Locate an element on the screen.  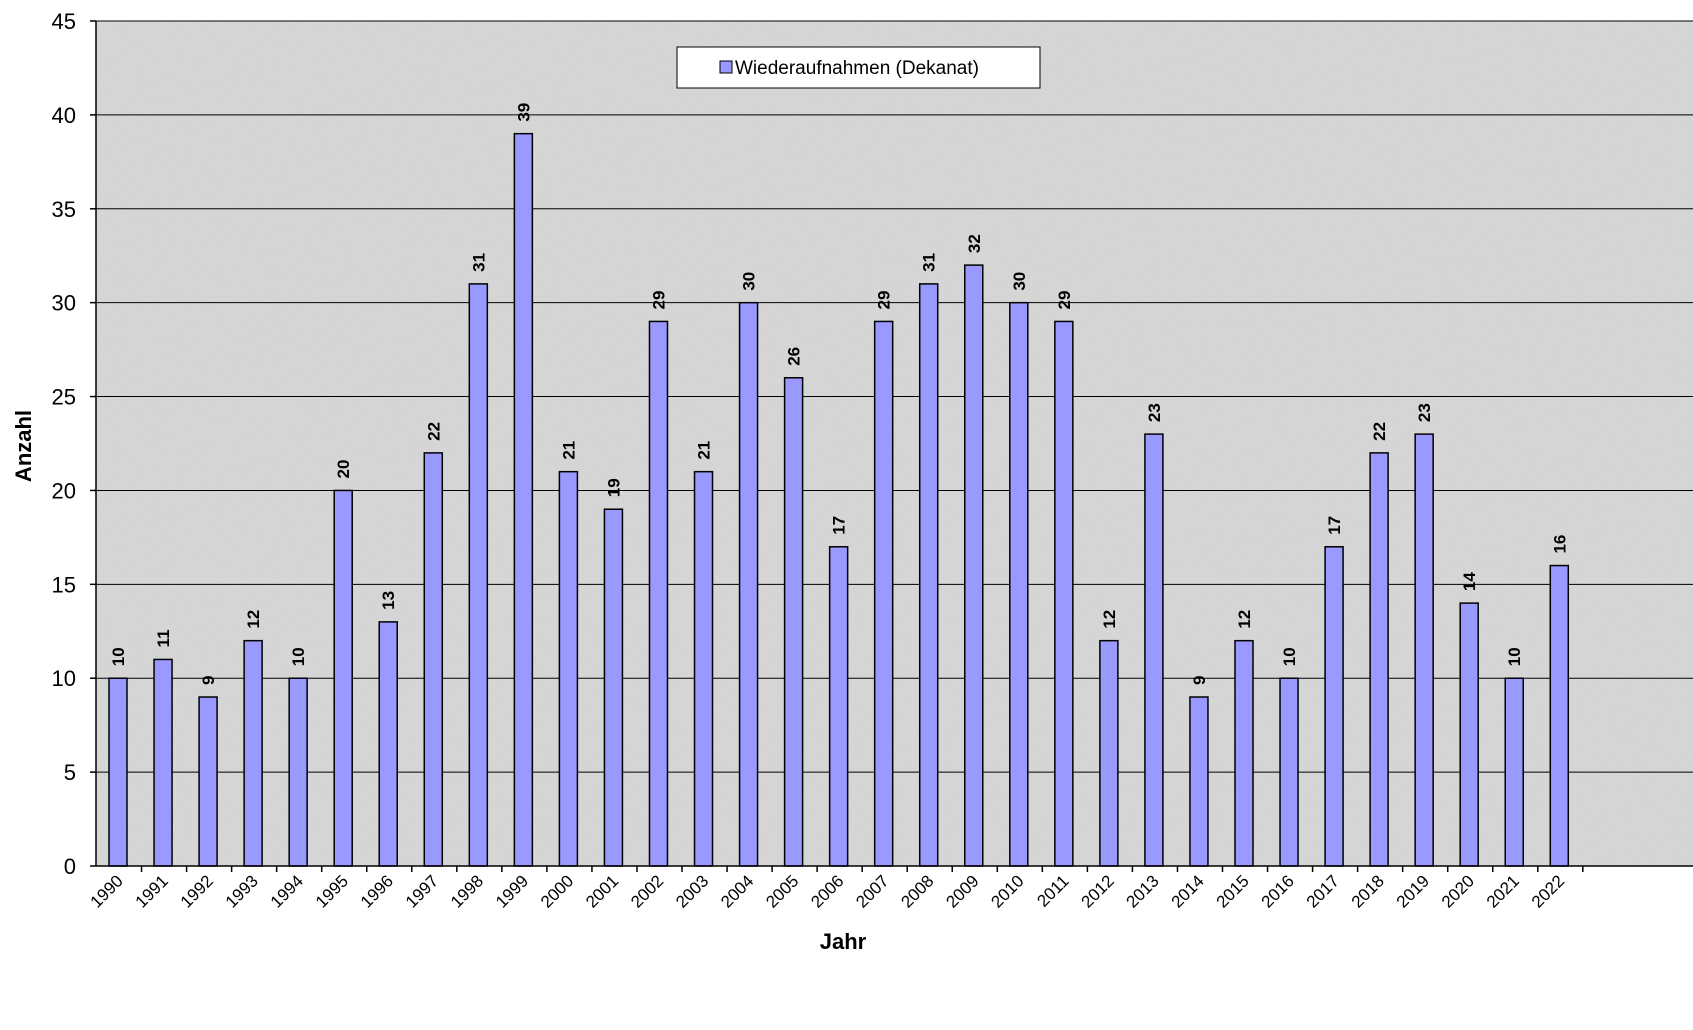
data-label: 31 is located at coordinates (929, 262).